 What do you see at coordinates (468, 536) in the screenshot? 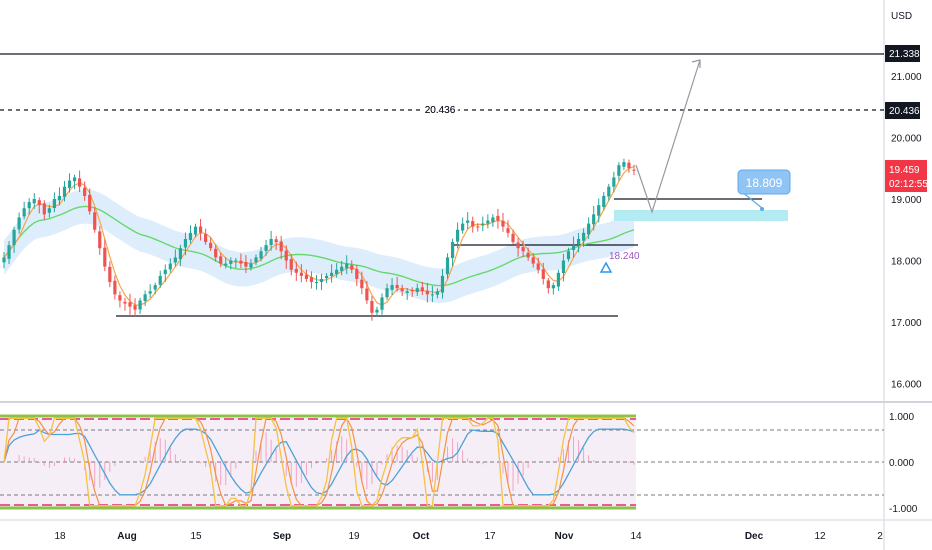
I see `time-axis: 18 Aug 15 Sep 19 Oct 17 Nov 14 Dec 12 2` at bounding box center [468, 536].